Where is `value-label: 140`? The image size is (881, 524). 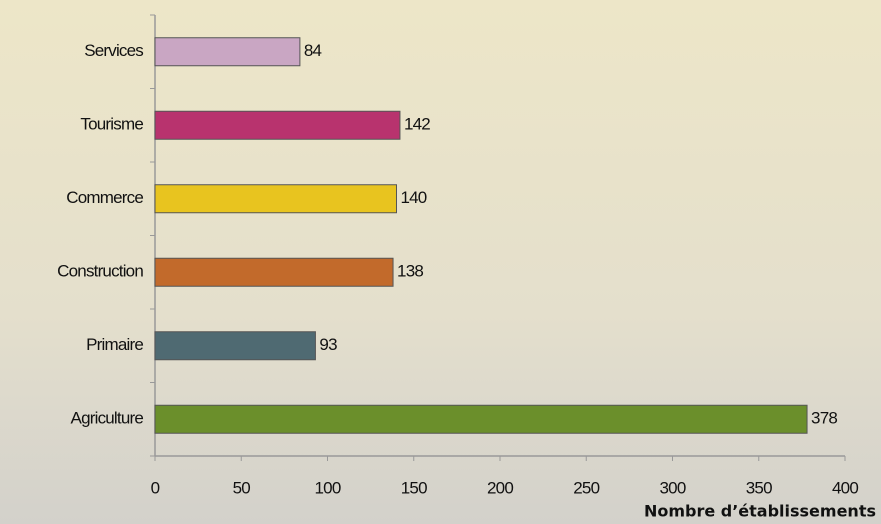 value-label: 140 is located at coordinates (414, 197).